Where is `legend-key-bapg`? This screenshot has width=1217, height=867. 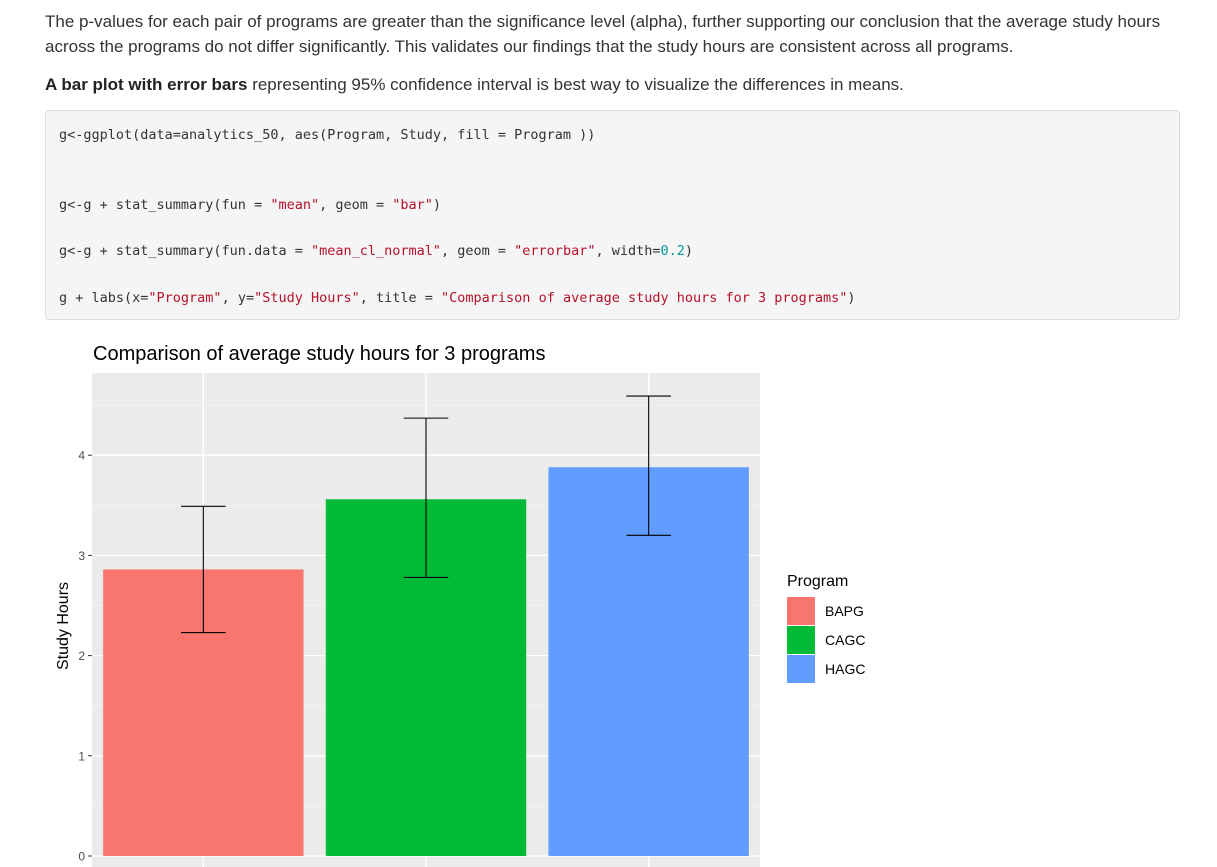
legend-key-bapg is located at coordinates (801, 611).